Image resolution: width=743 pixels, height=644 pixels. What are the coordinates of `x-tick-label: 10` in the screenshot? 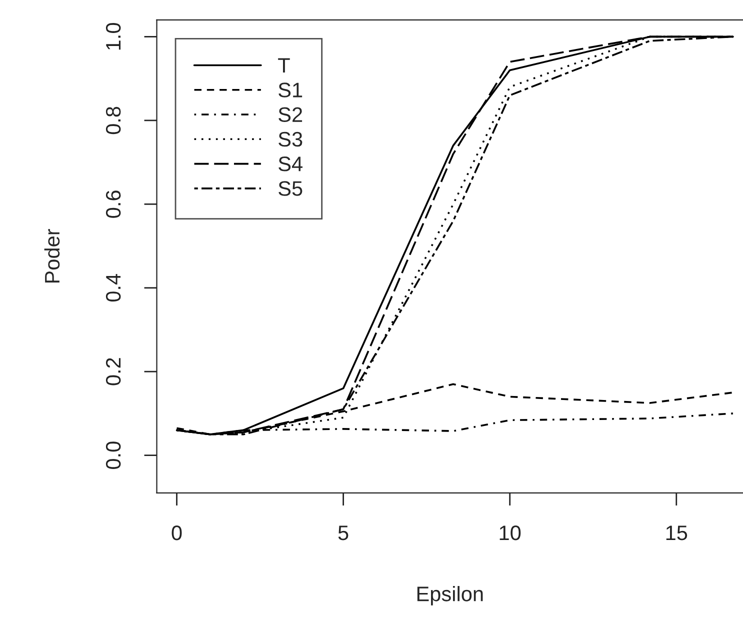 It's located at (510, 532).